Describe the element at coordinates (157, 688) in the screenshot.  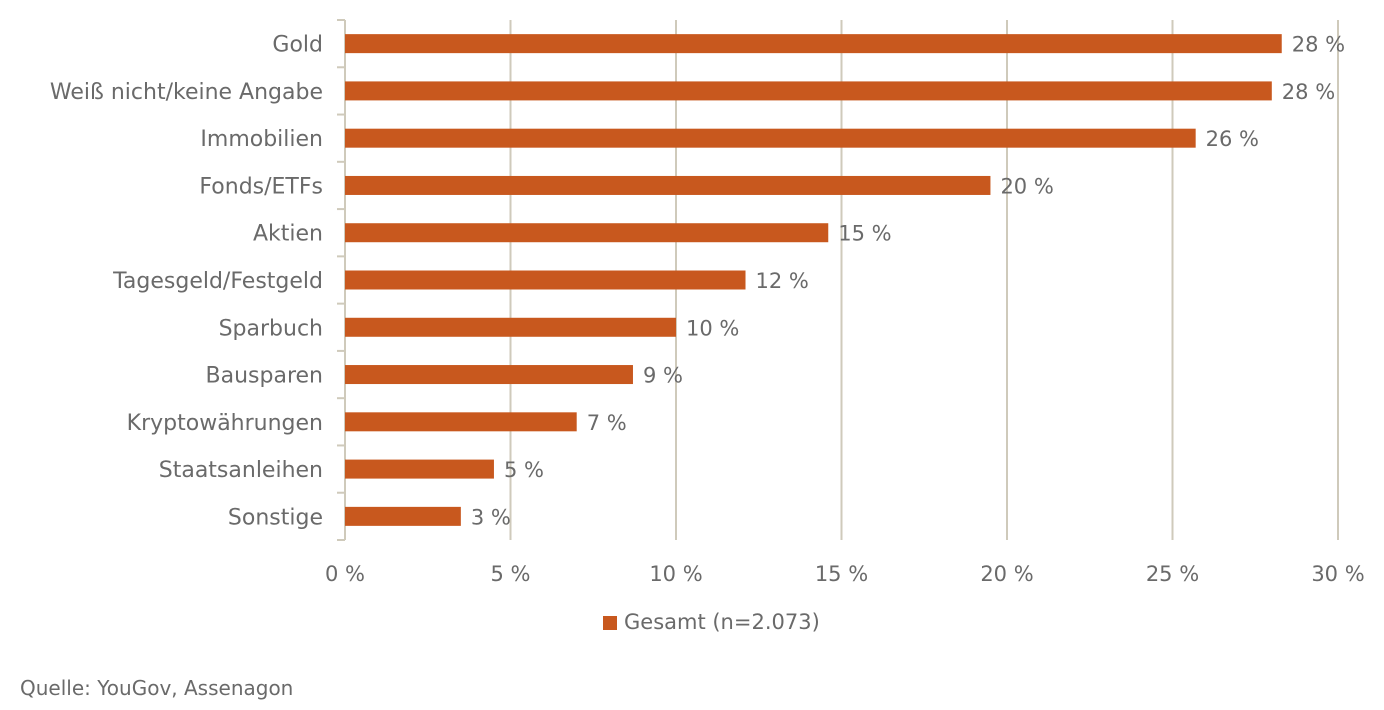
I see `source-note: Quelle: YouGov, Assenagon` at that location.